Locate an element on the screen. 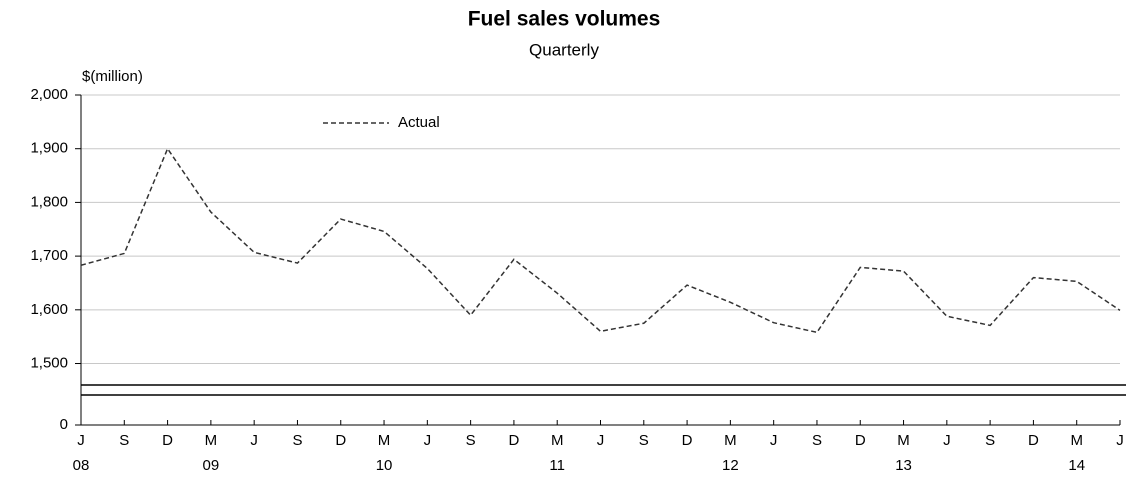  y-tick-label: 0 is located at coordinates (64, 424).